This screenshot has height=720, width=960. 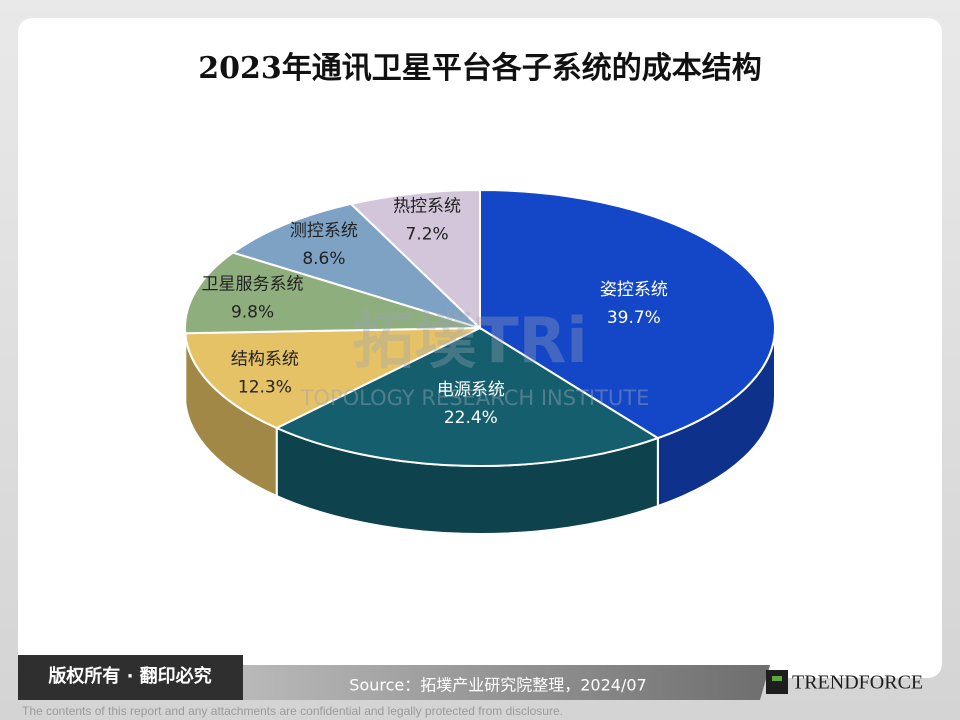 What do you see at coordinates (469, 340) in the screenshot?
I see `watermark: 拓墣TRi` at bounding box center [469, 340].